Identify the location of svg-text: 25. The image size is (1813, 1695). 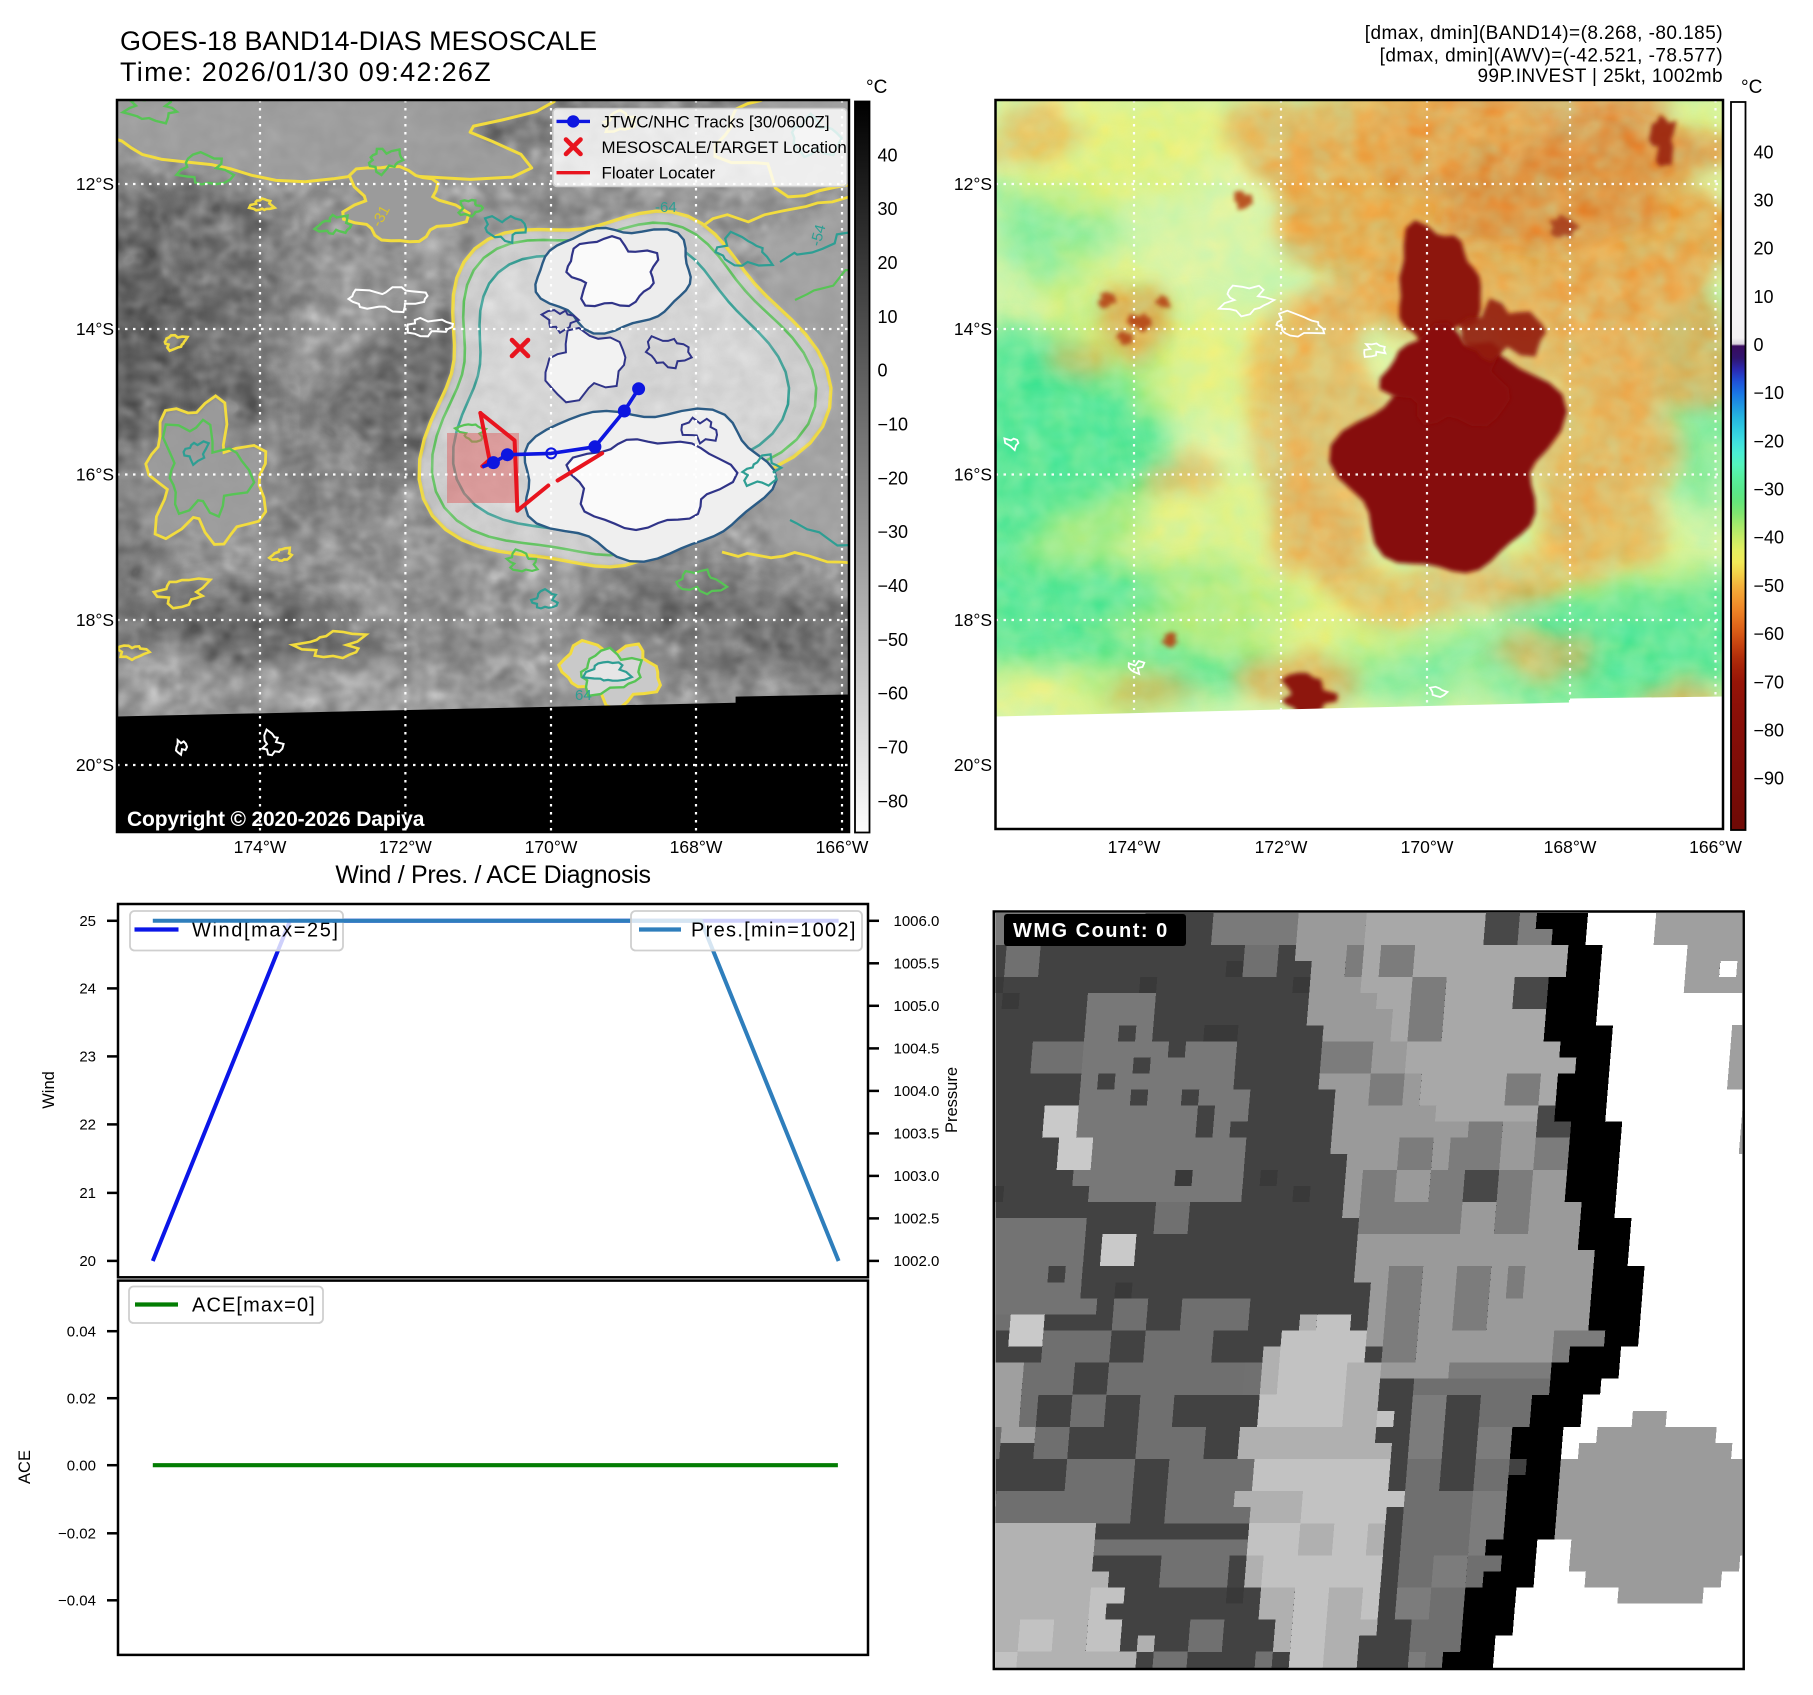
(87, 921).